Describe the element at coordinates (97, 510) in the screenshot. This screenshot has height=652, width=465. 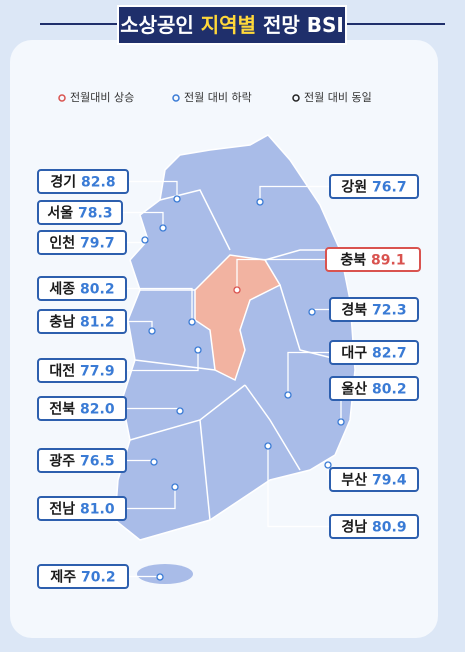
I see `region-value: 81.0` at that location.